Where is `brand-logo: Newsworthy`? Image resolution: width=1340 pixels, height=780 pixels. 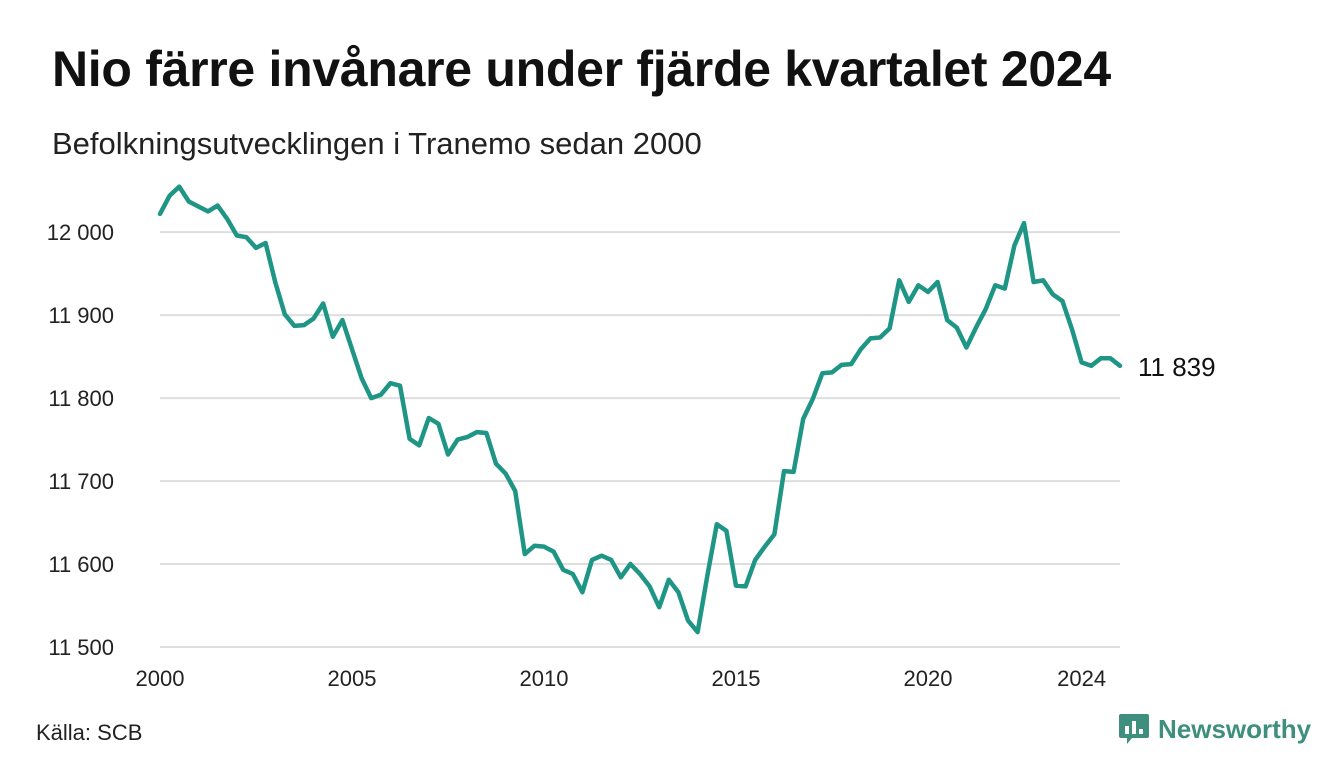
brand-logo: Newsworthy is located at coordinates (1214, 729).